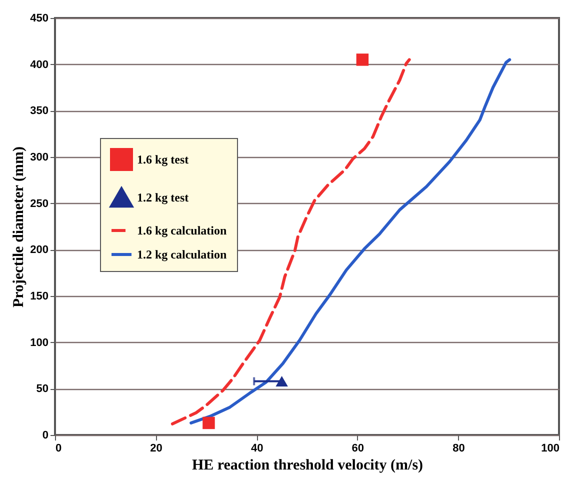 The width and height of the screenshot is (572, 483). I want to click on x-tick-label: 60, so click(358, 448).